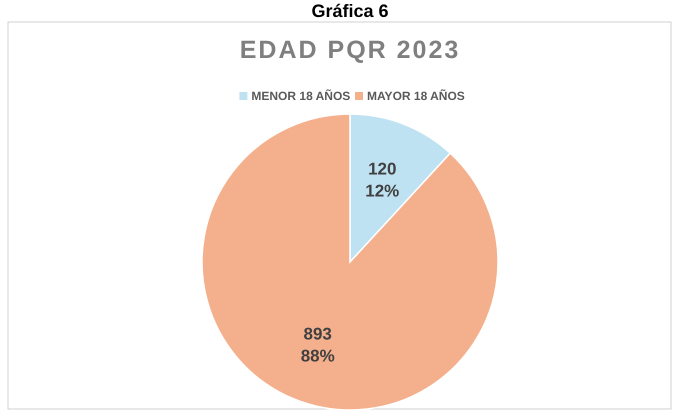  Describe the element at coordinates (382, 179) in the screenshot. I see `data-label: 120 12%` at that location.